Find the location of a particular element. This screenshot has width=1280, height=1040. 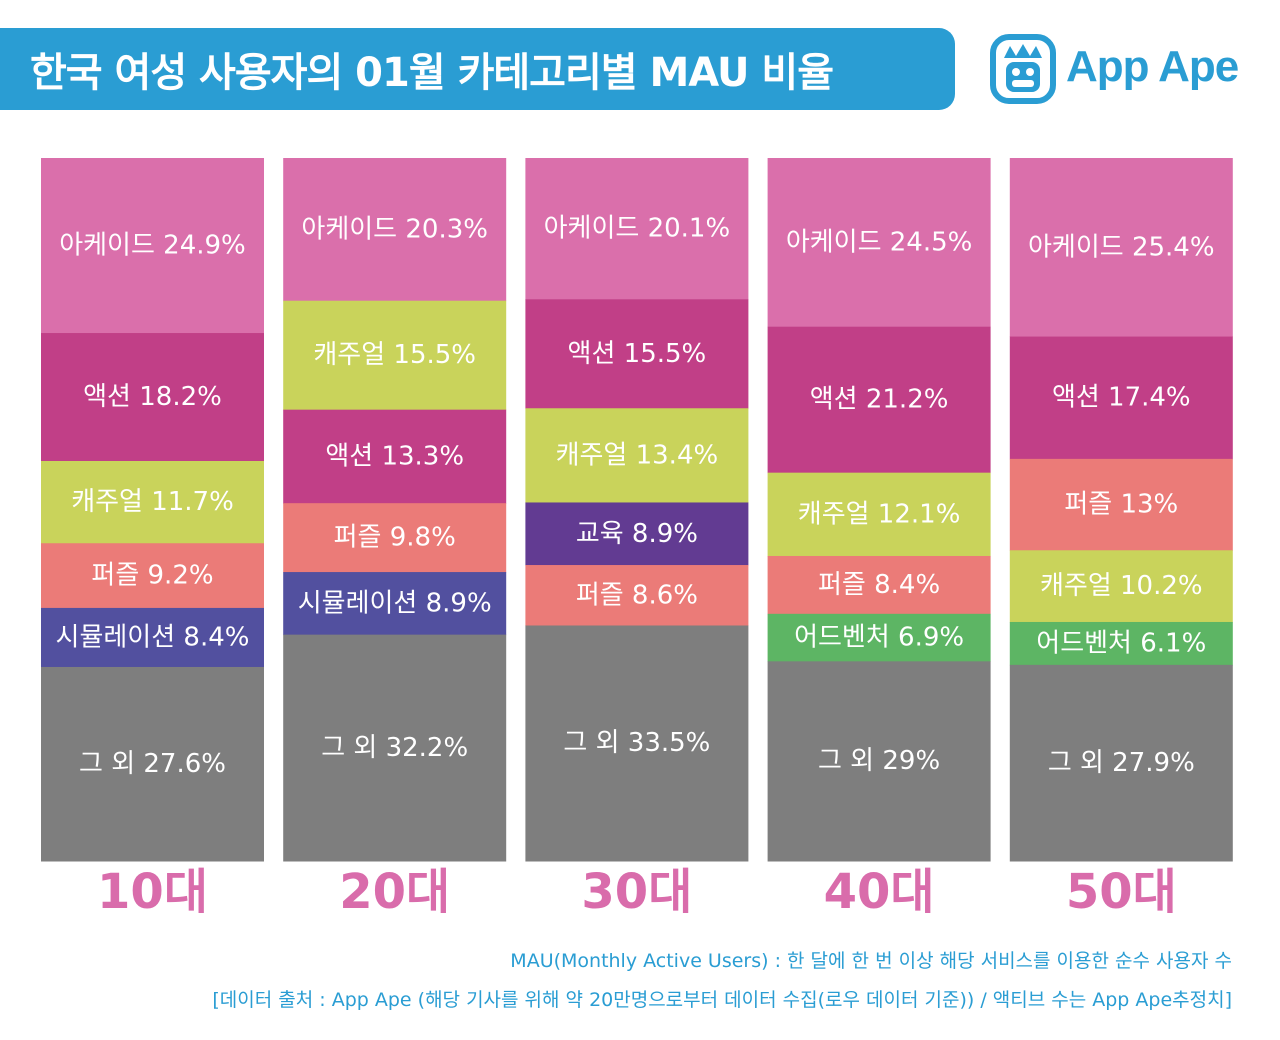

data-label-30대-퍼즐: 퍼즐 8.6% is located at coordinates (637, 595).